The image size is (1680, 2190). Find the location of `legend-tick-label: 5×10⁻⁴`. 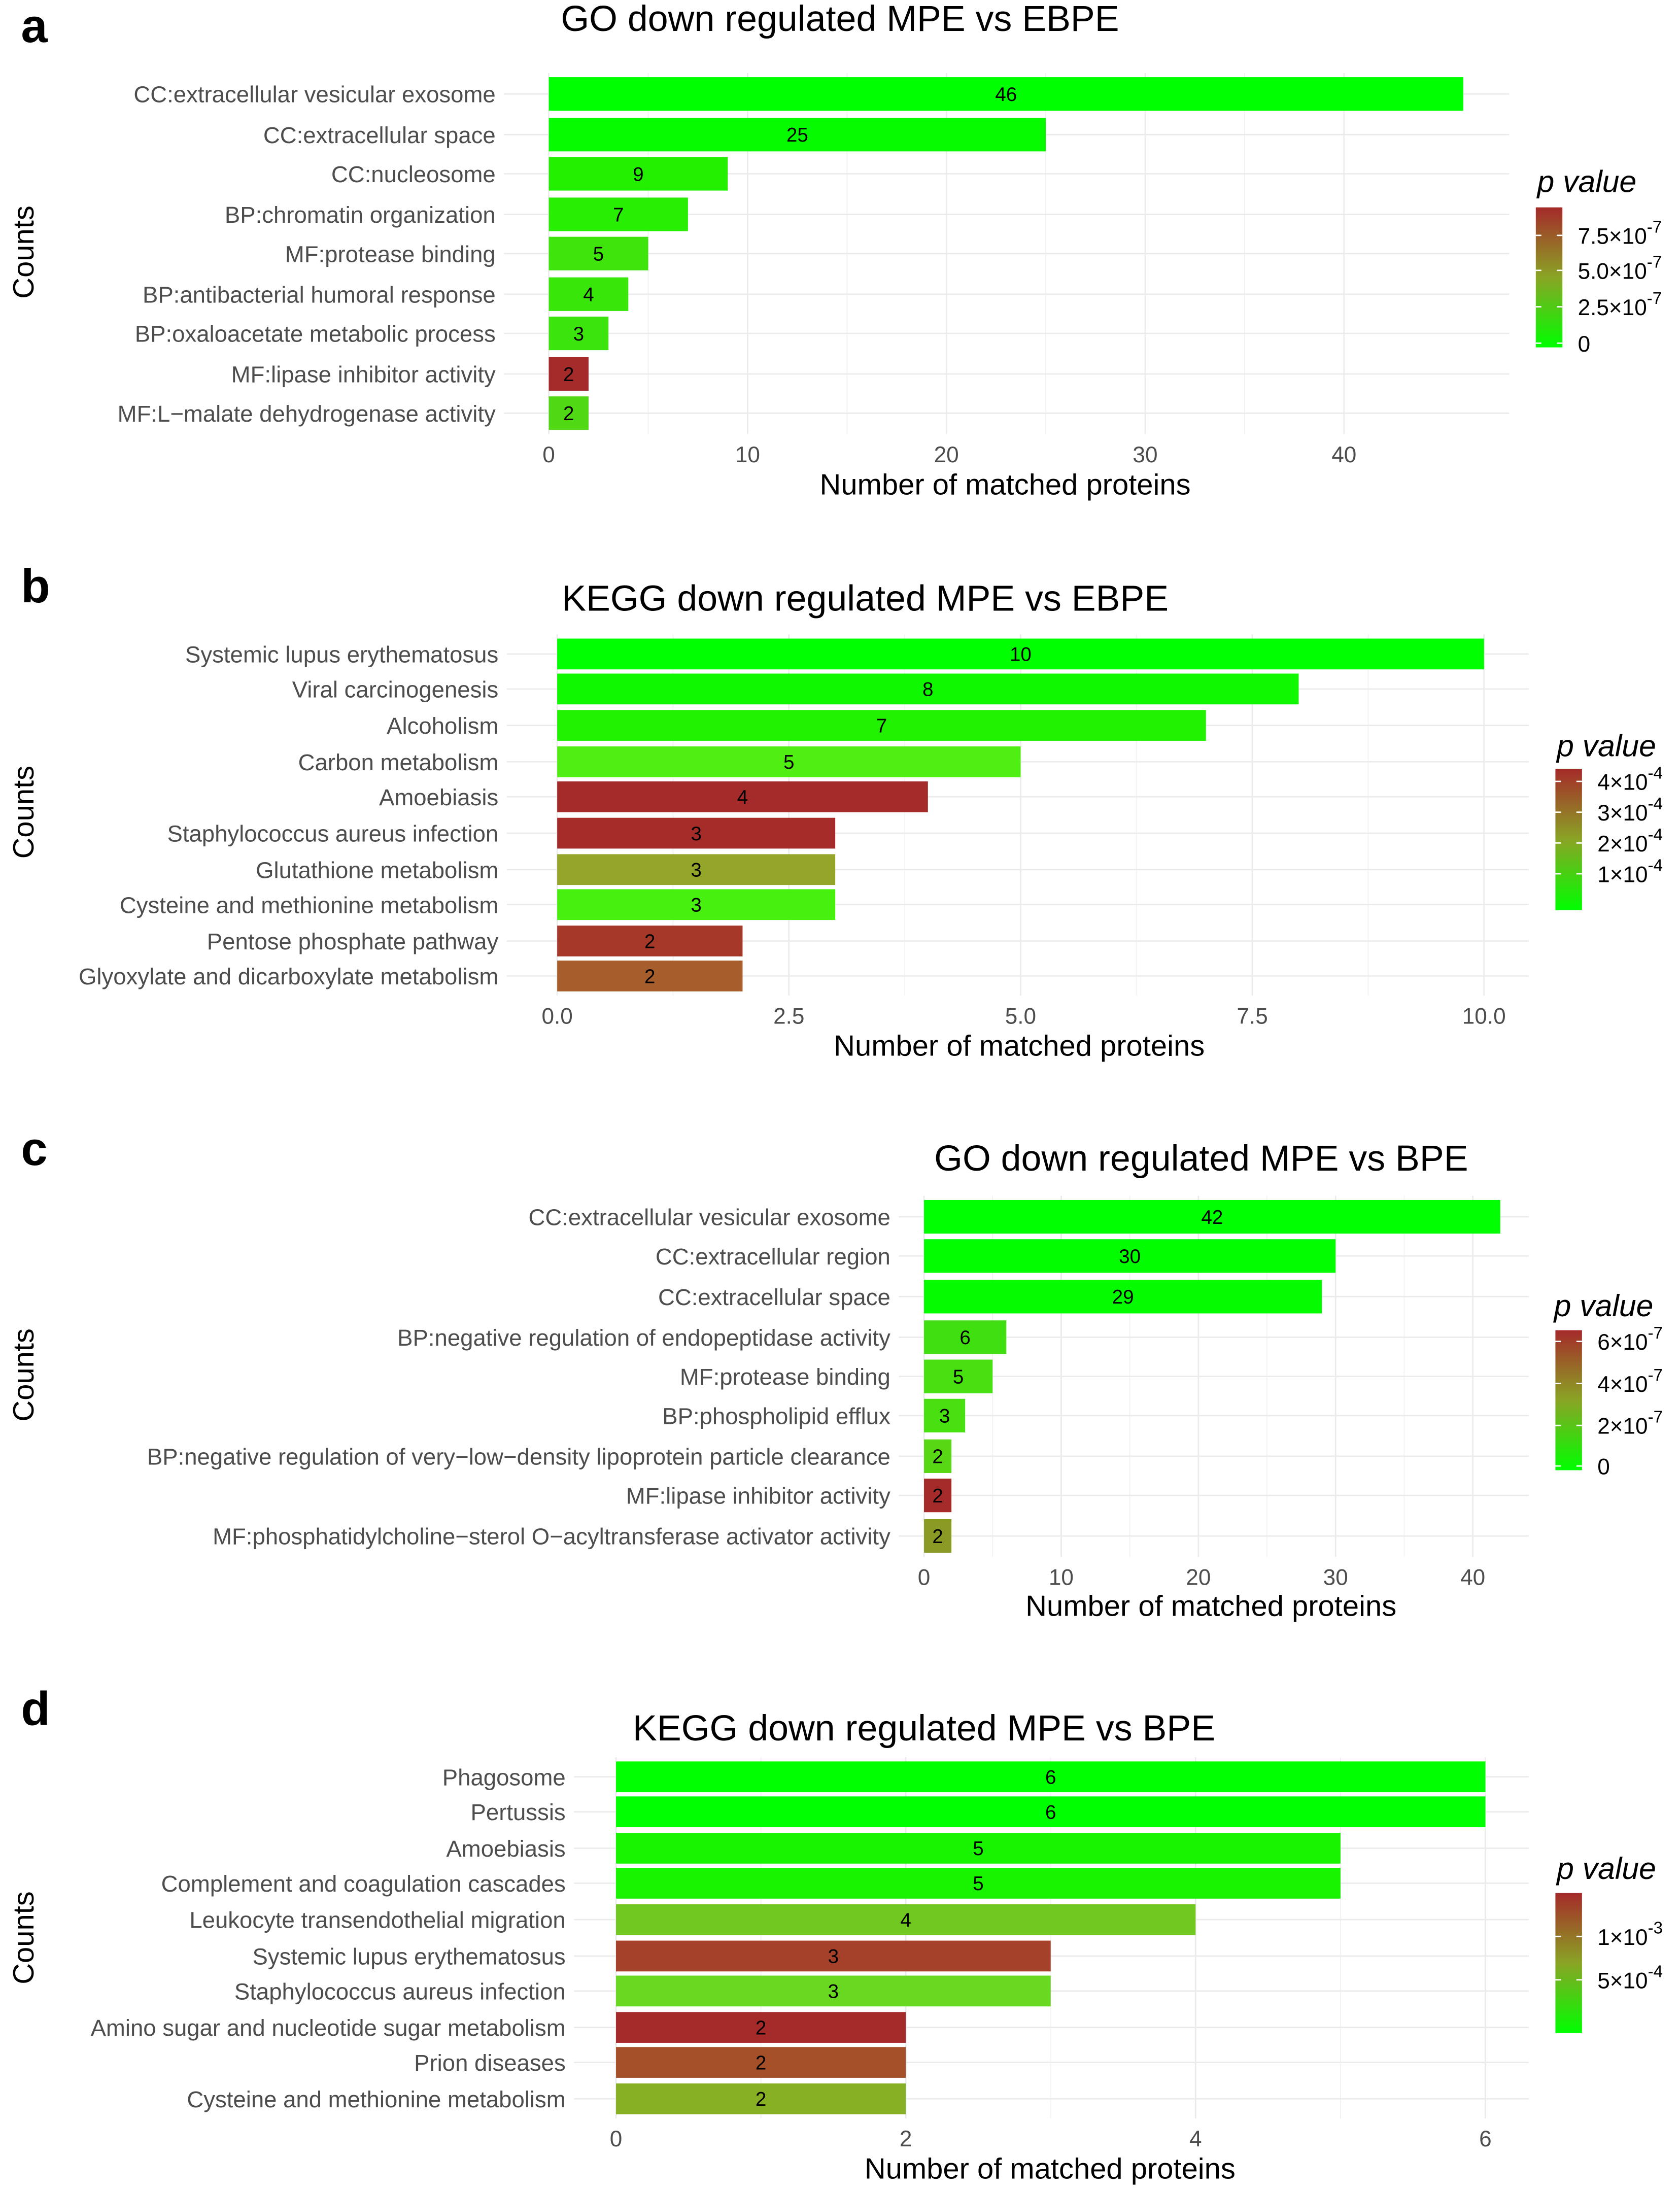

legend-tick-label: 5×10⁻⁴ is located at coordinates (1630, 1977).